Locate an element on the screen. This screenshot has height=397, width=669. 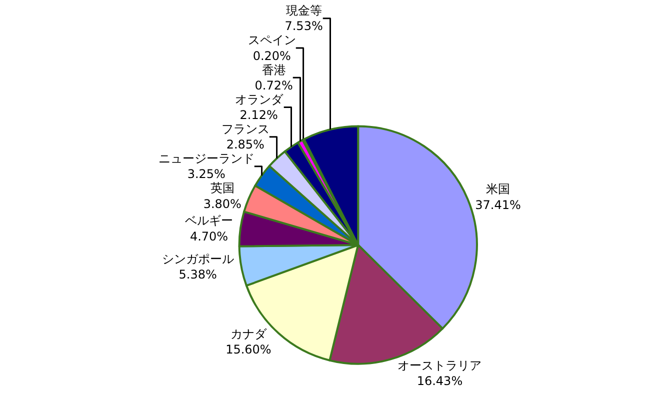
slice-label: ベルギー is located at coordinates (209, 221).